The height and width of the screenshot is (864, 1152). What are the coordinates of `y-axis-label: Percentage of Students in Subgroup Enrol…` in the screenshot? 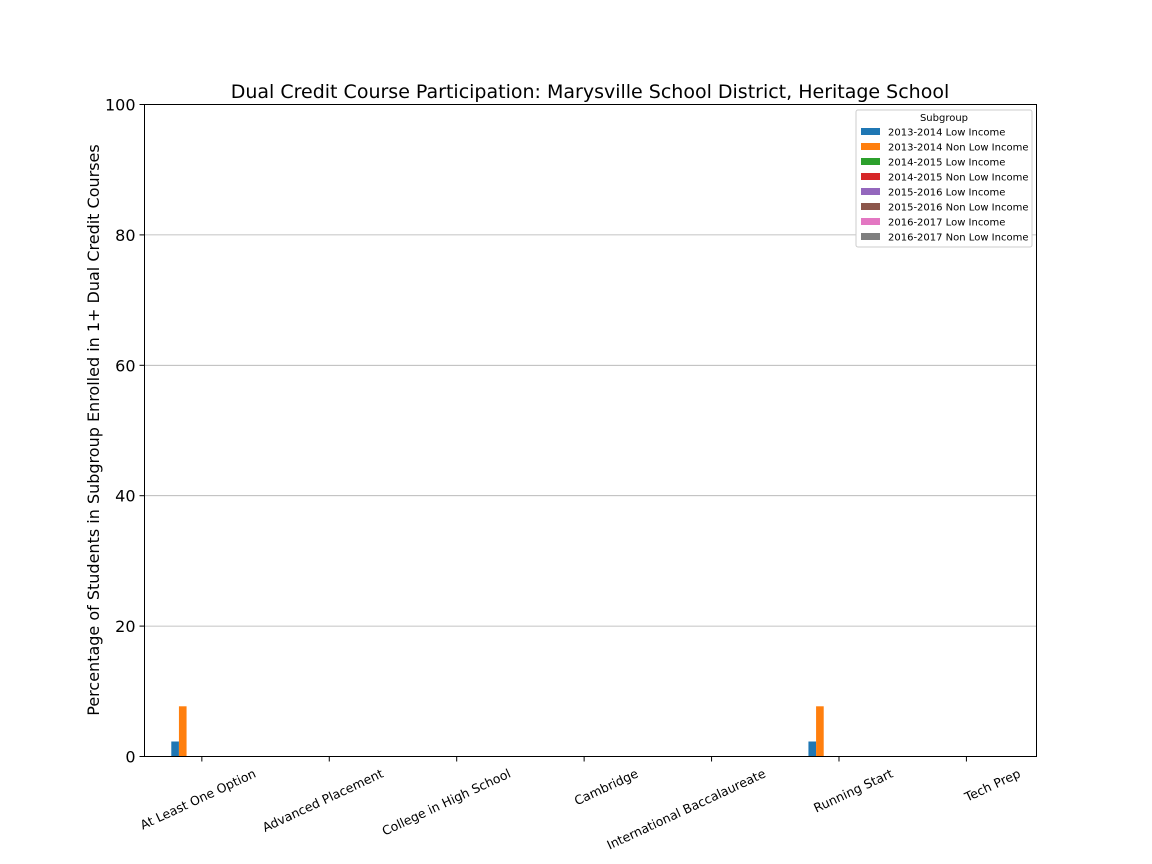 It's located at (93, 429).